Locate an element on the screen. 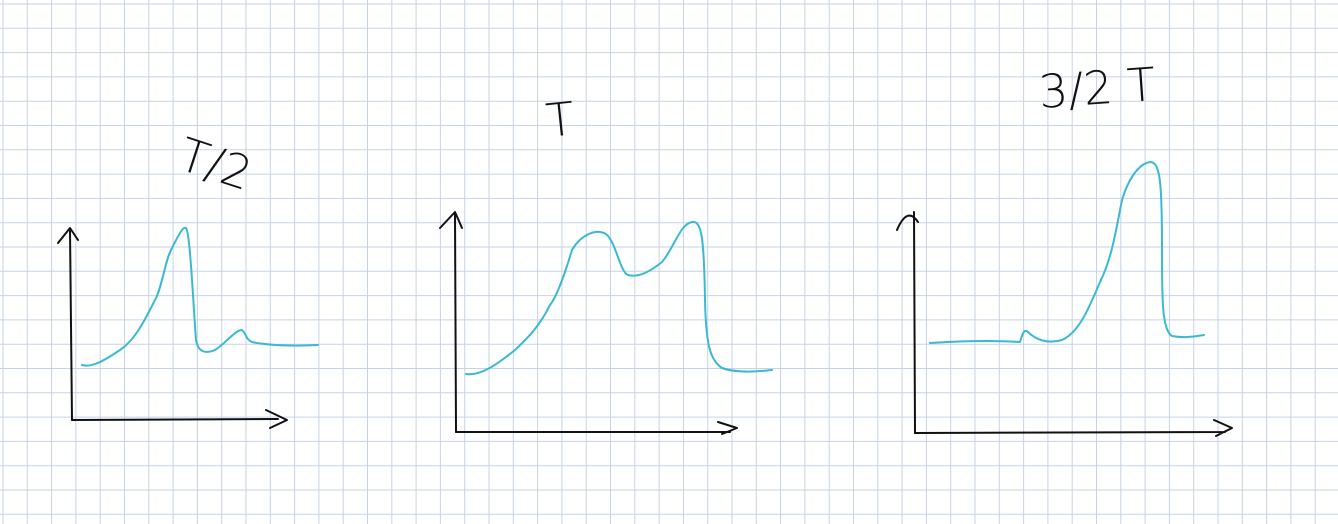 The width and height of the screenshot is (1338, 524). density-curve-t is located at coordinates (619, 298).